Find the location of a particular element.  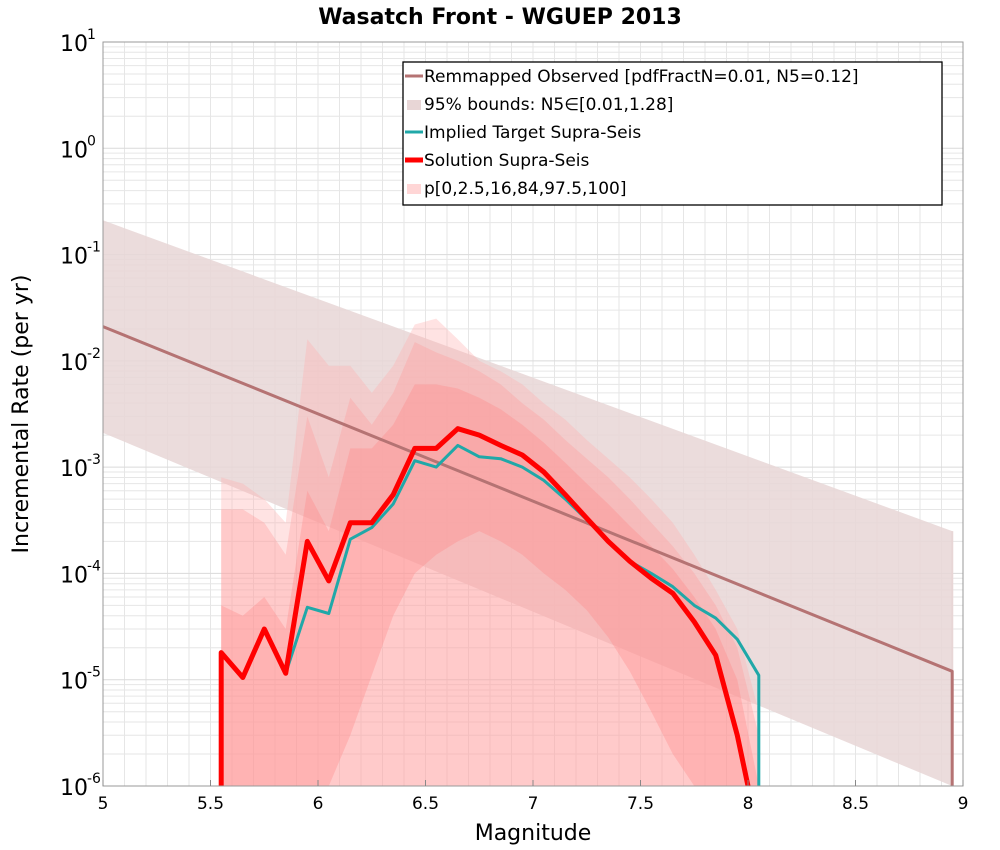

y-axis-label: Incremental Rate (per yr) is located at coordinates (21, 414).